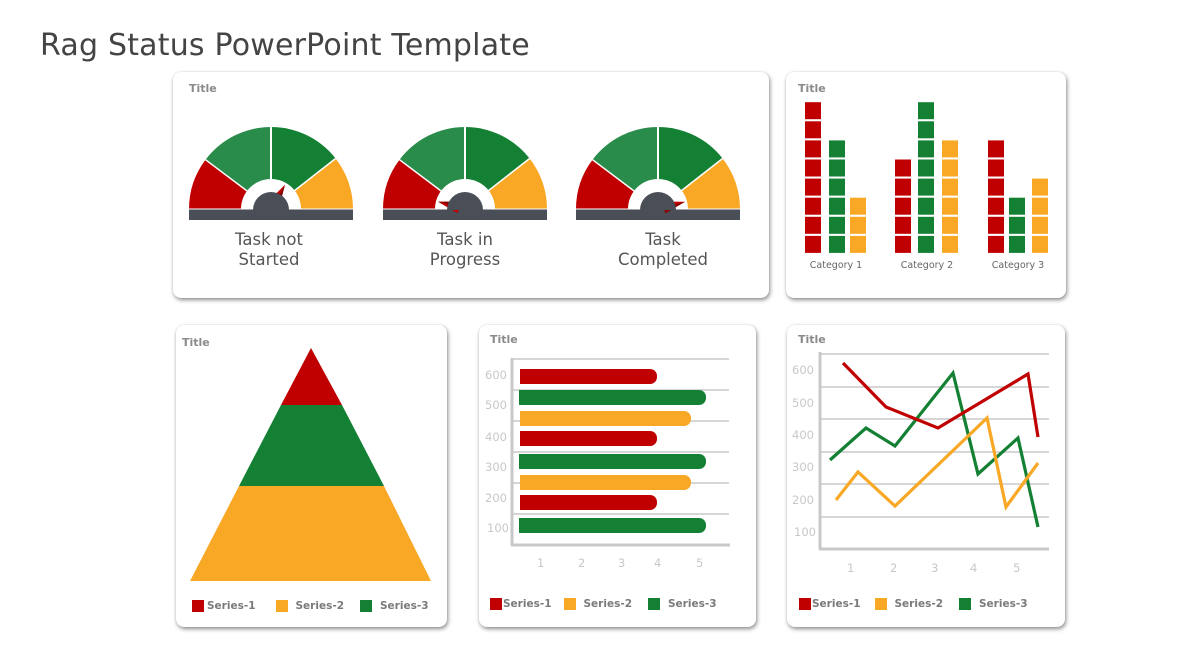 The image size is (1180, 664). Describe the element at coordinates (310, 464) in the screenshot. I see `pyramid-chart` at that location.